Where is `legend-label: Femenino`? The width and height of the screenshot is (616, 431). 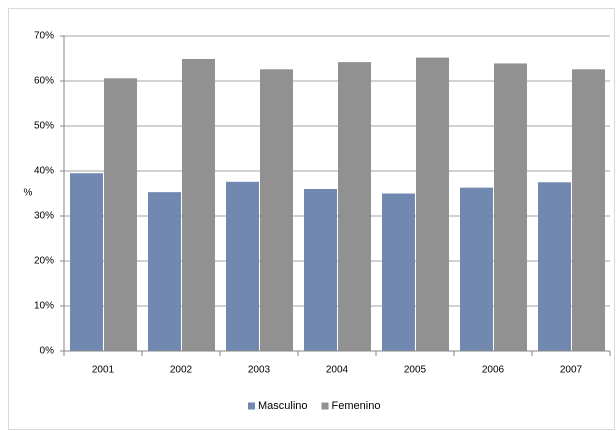
legend-label: Femenino is located at coordinates (356, 406).